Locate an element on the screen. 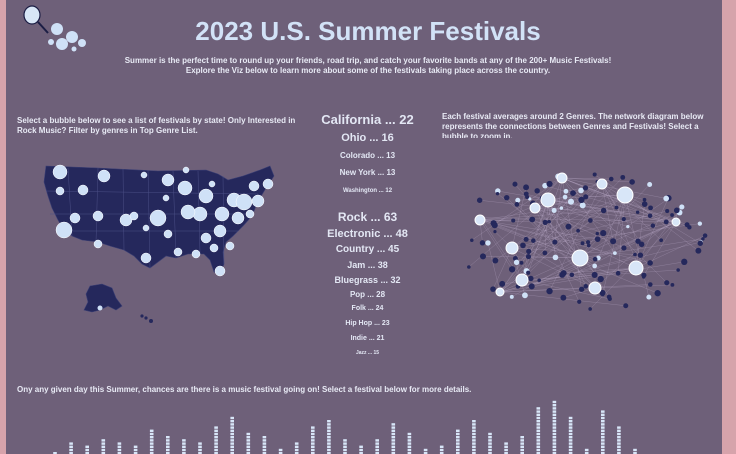  genre-item-indie: Indie ... 21 is located at coordinates (367, 338).